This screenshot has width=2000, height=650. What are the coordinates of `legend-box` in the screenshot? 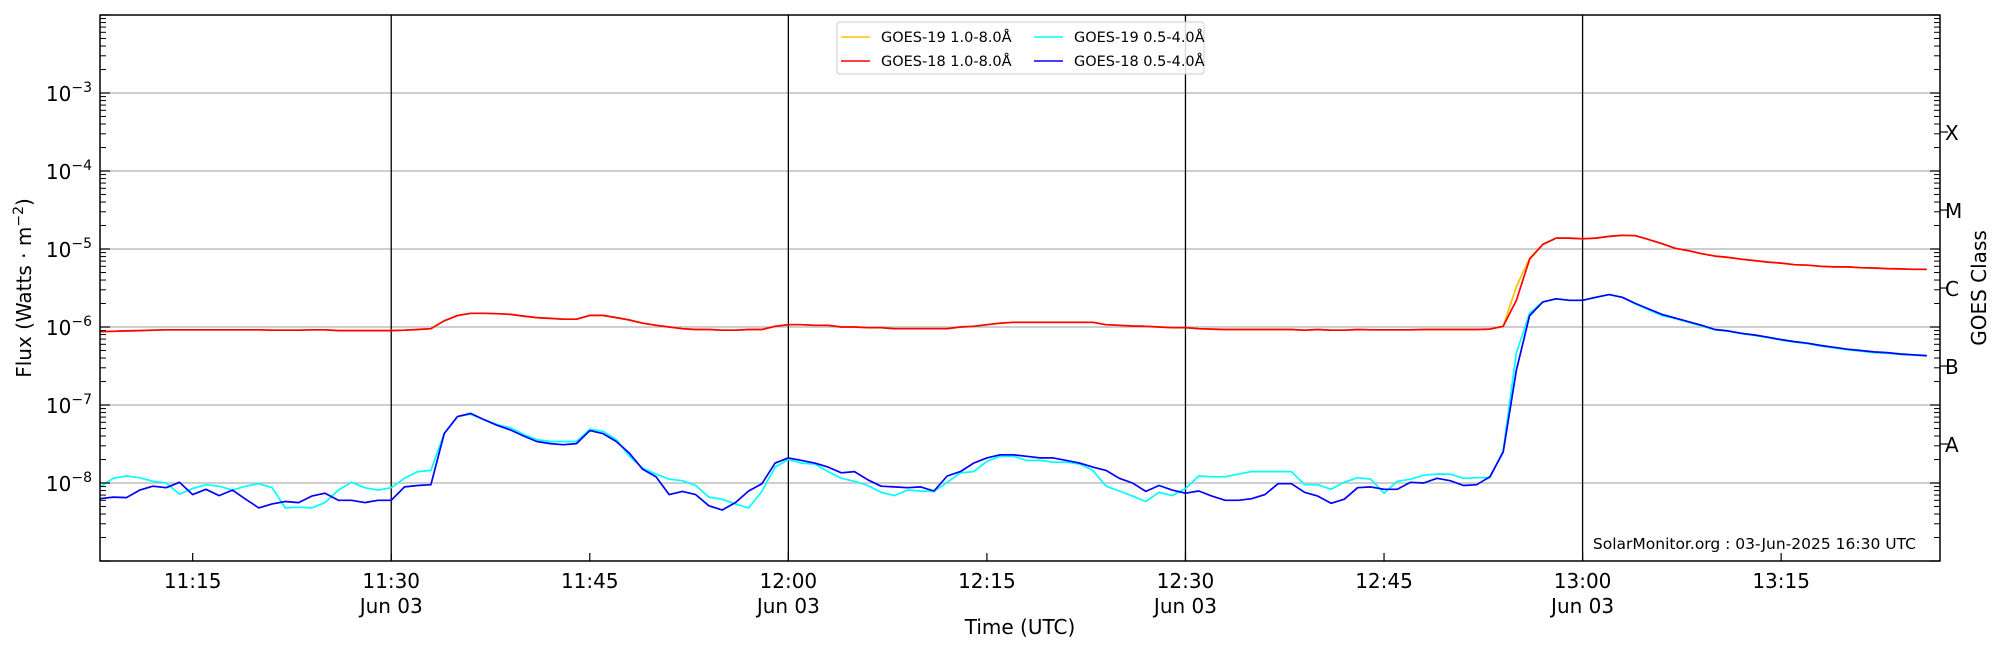 It's located at (1020, 48).